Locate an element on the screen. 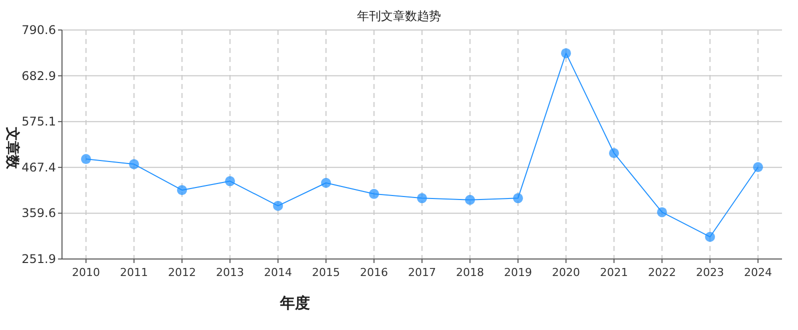  y-tick-label: 682.9 is located at coordinates (39, 75).